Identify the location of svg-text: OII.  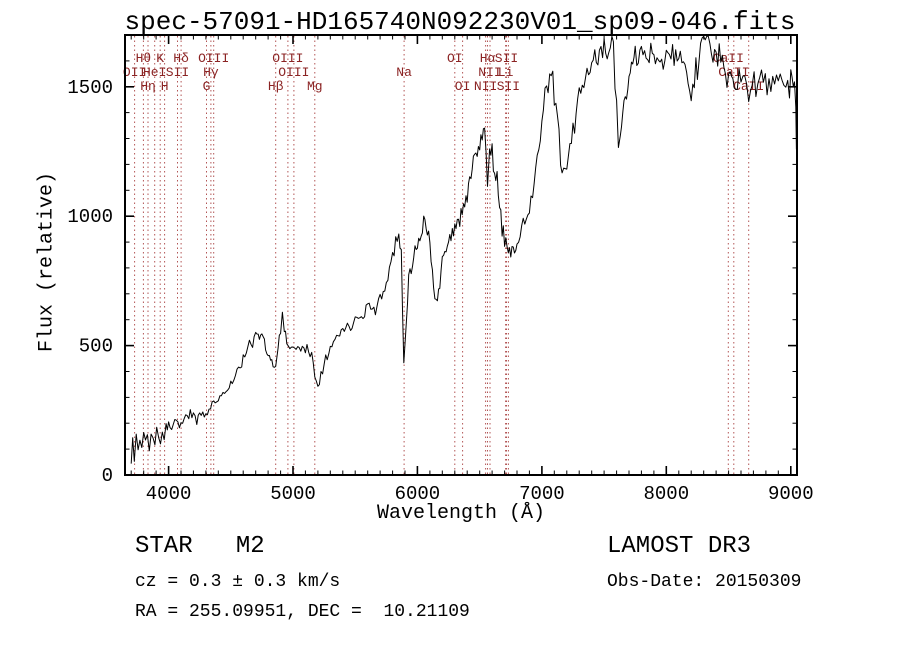
(134, 72).